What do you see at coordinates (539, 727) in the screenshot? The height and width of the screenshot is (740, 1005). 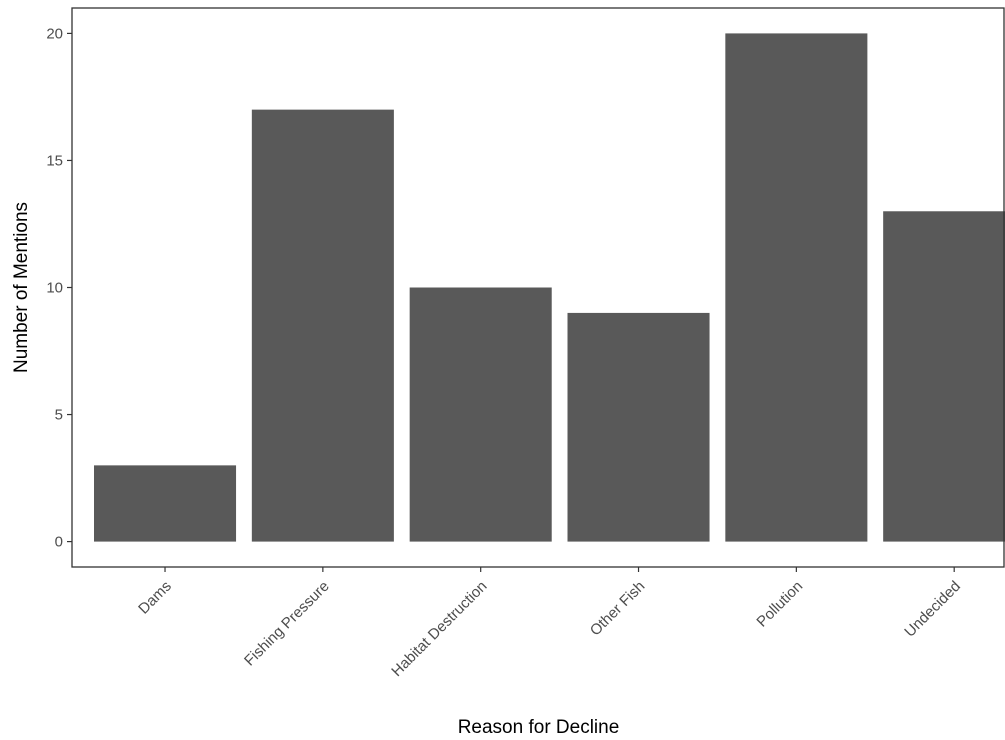 I see `x-axis-title: Reason for Decline` at bounding box center [539, 727].